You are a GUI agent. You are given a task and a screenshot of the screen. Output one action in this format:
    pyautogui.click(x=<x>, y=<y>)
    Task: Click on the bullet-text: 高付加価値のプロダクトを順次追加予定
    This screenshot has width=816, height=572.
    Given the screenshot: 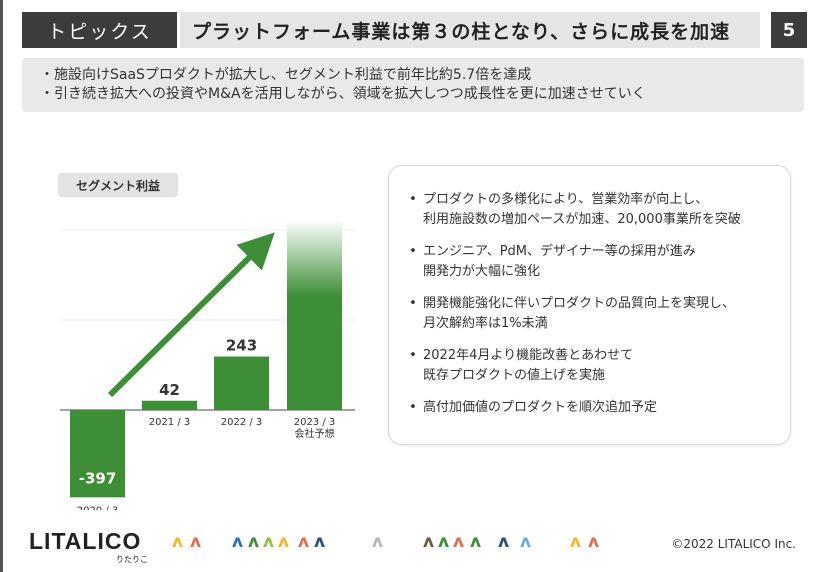 What is the action you would take?
    pyautogui.click(x=540, y=407)
    